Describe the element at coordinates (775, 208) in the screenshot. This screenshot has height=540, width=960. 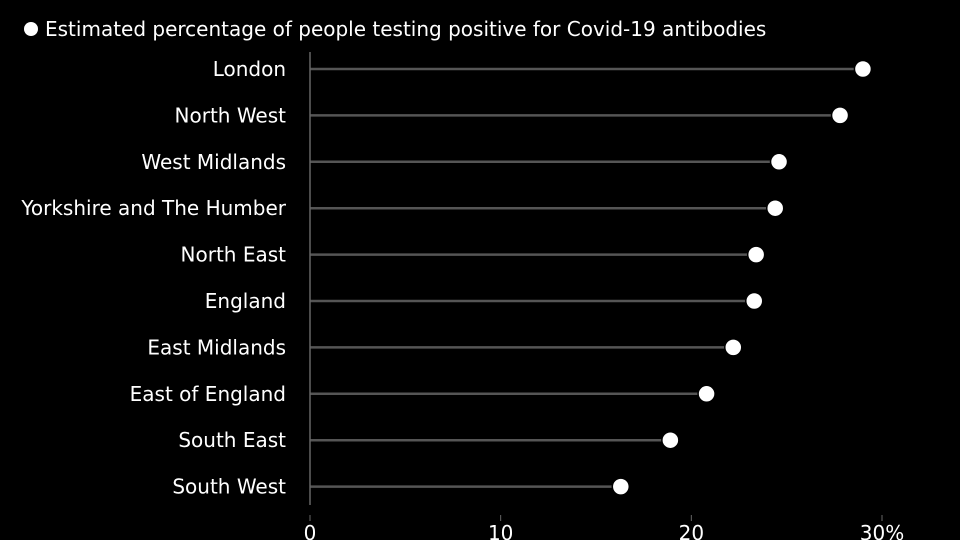
I see `marker-yorkshire-and-the-humber` at that location.